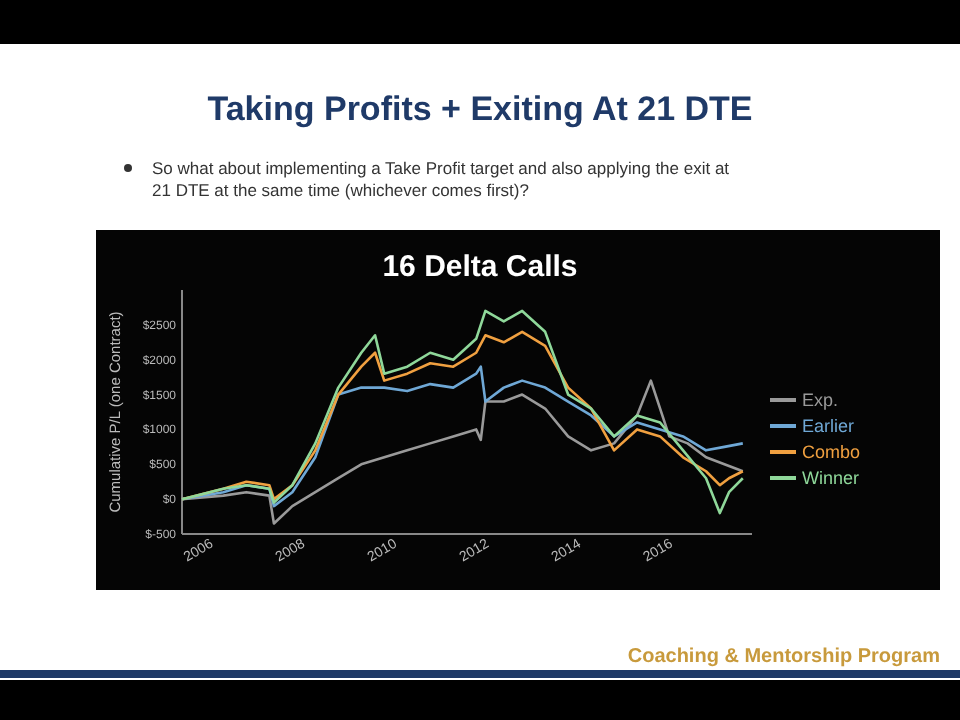  I want to click on line-series, so click(462, 436).